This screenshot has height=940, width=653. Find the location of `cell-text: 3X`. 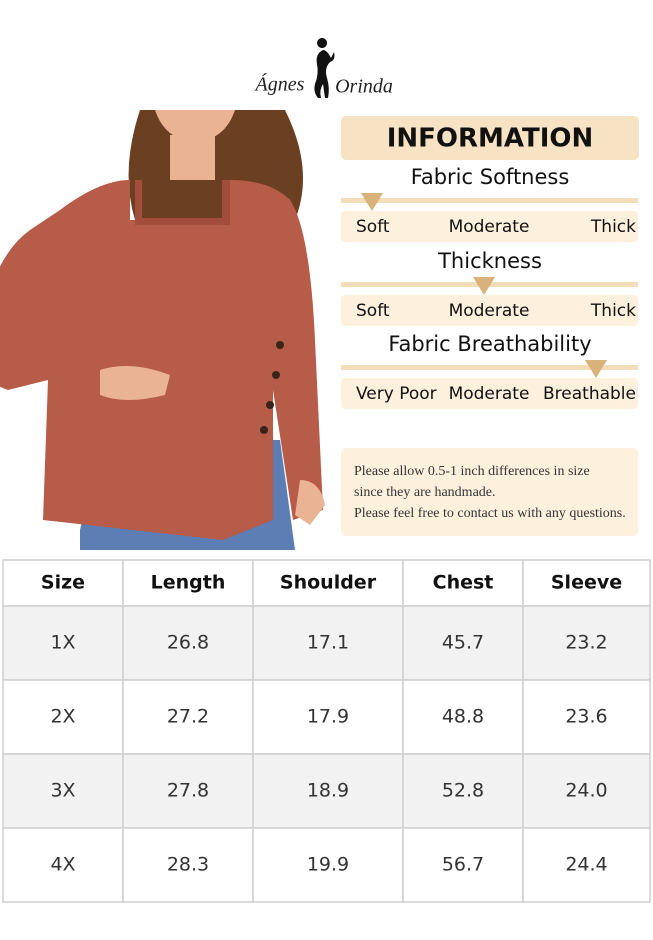

cell-text: 3X is located at coordinates (62, 791).